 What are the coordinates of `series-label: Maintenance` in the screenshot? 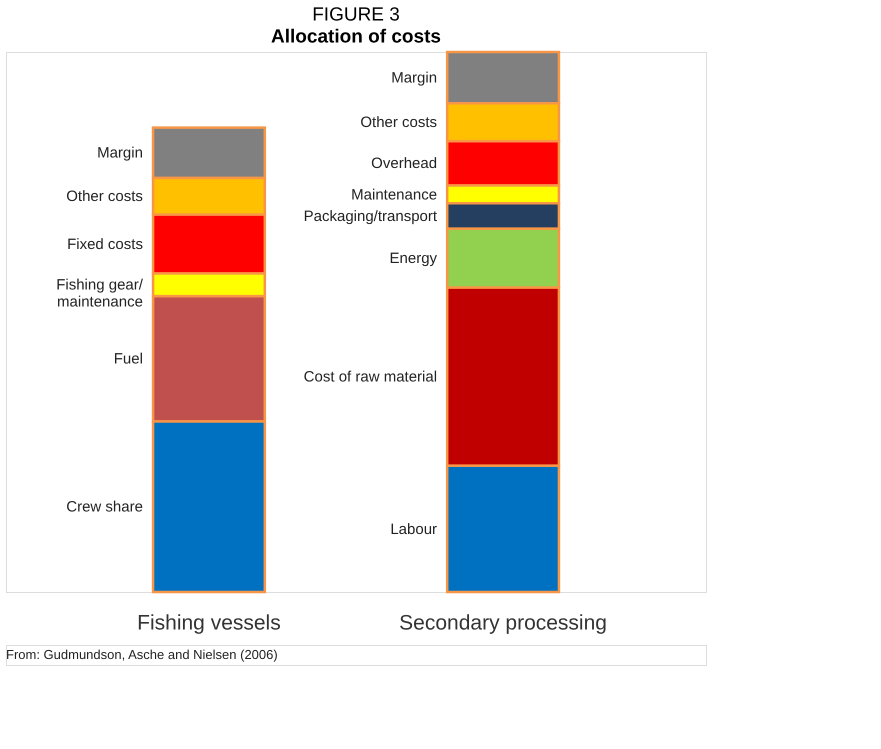 It's located at (394, 195).